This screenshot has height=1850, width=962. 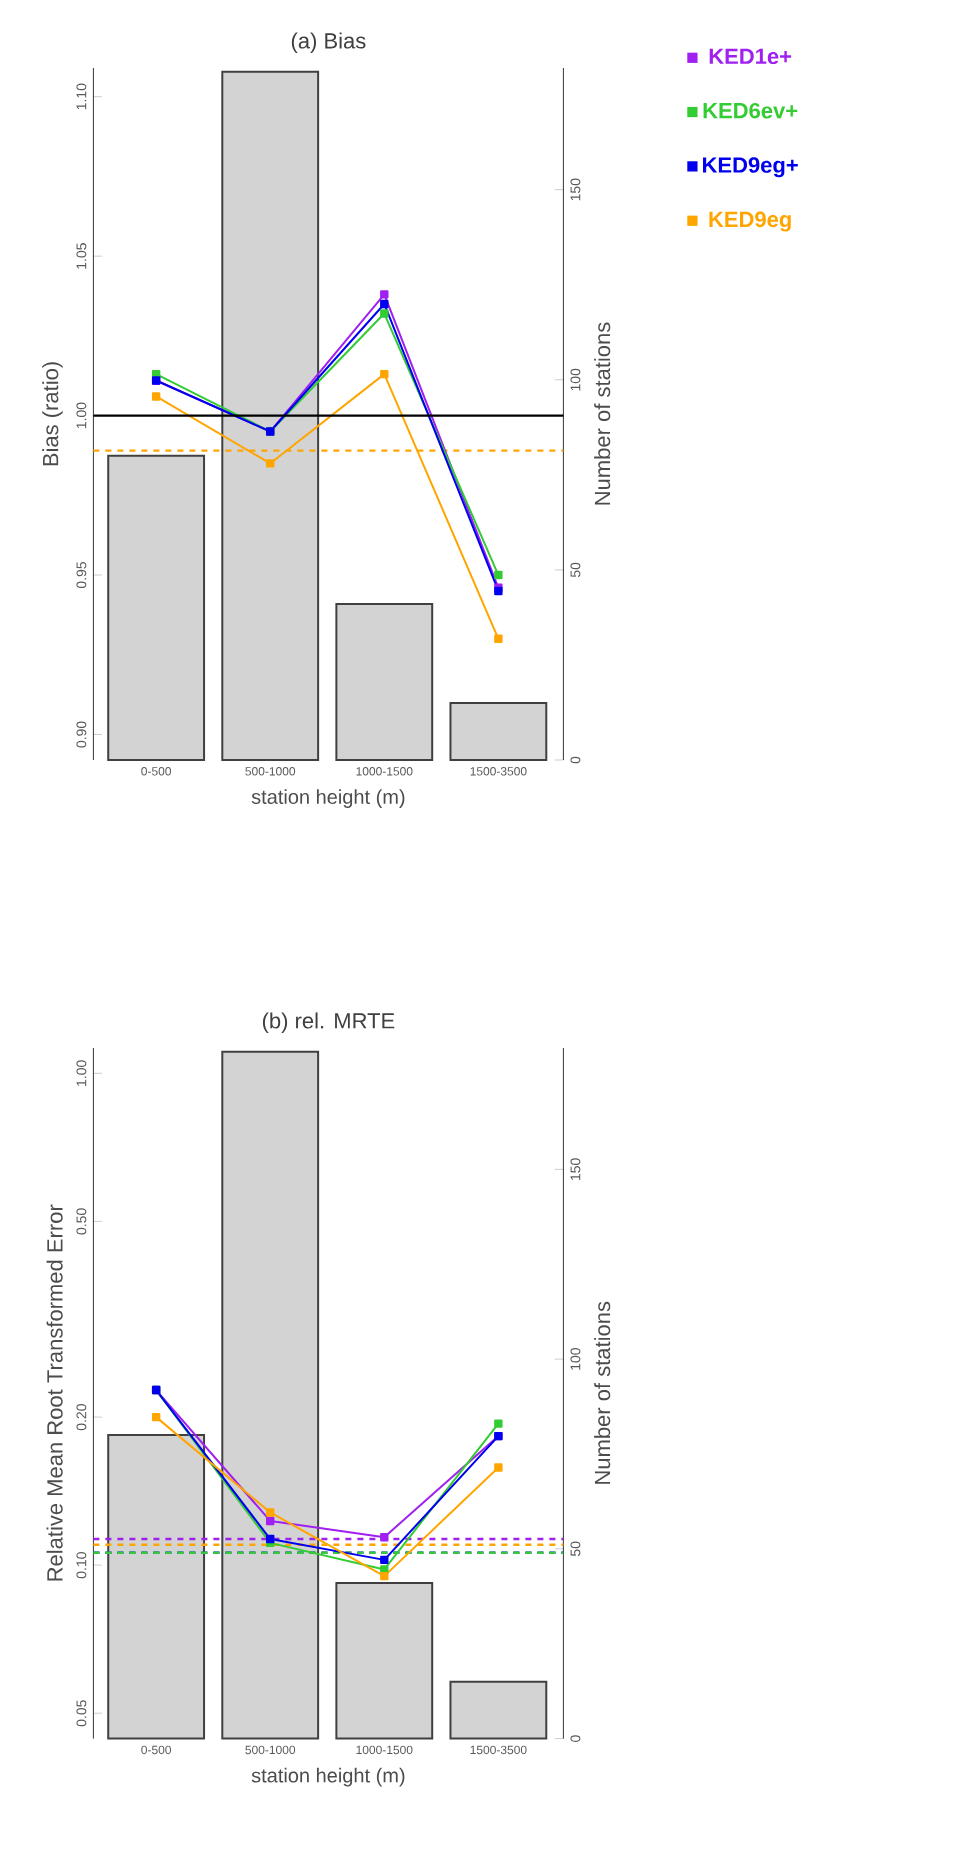 I want to click on legend-label: KED9eg+, so click(x=750, y=167).